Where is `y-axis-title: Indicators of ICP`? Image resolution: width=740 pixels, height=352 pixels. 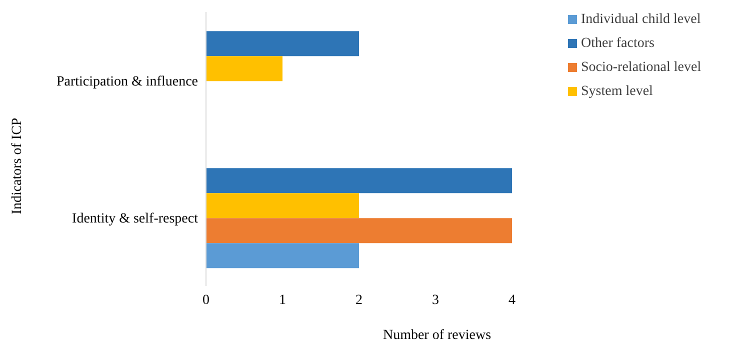 y-axis-title: Indicators of ICP is located at coordinates (18, 166).